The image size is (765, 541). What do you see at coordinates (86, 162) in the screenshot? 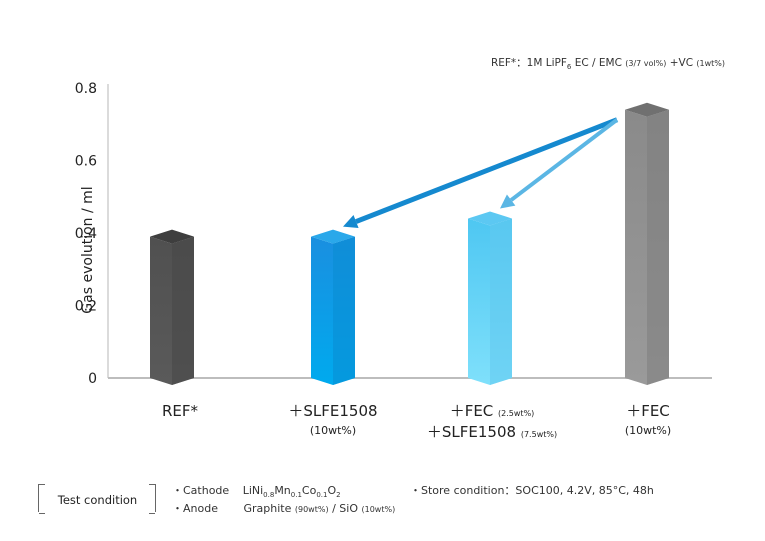
I see `y-tick-label: 0.6` at bounding box center [86, 162].